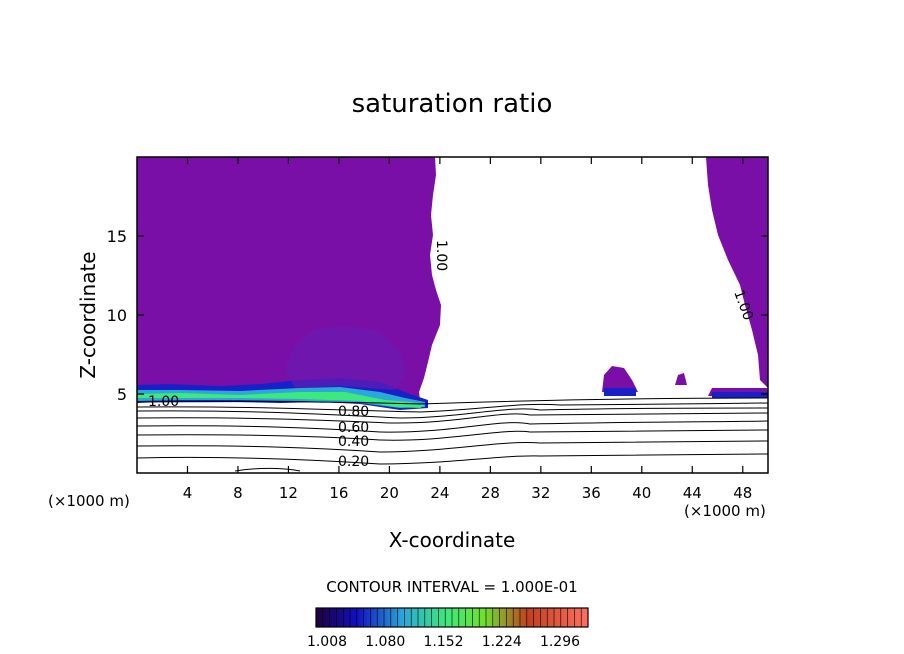 Image resolution: width=904 pixels, height=654 pixels. I want to click on contour-label: 0.20, so click(353, 462).